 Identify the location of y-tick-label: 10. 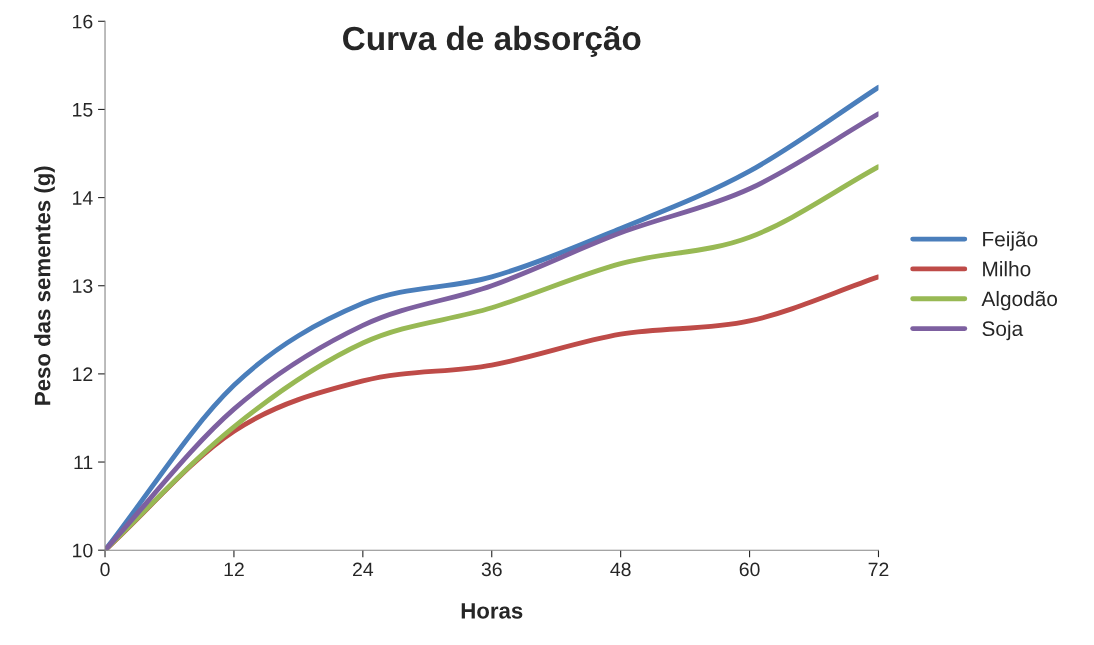
(83, 550).